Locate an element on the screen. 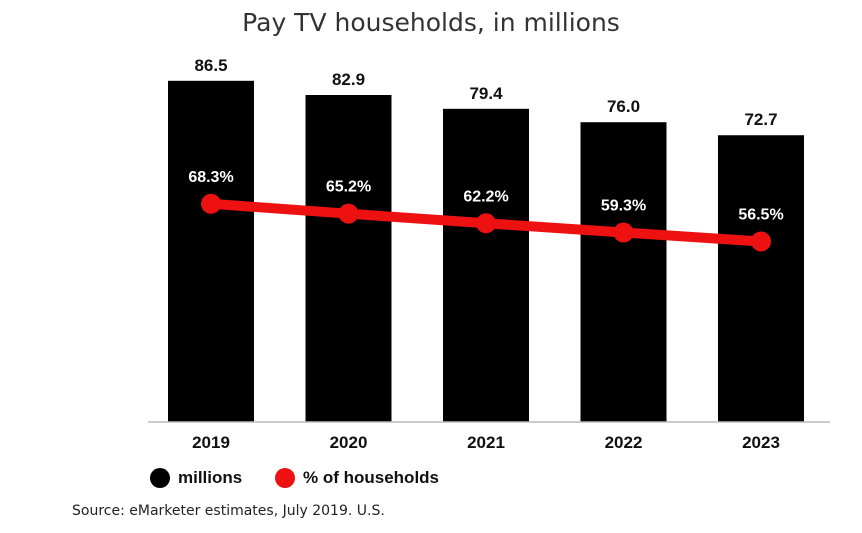 This screenshot has width=862, height=533. line-label-2023: 56.5% is located at coordinates (760, 214).